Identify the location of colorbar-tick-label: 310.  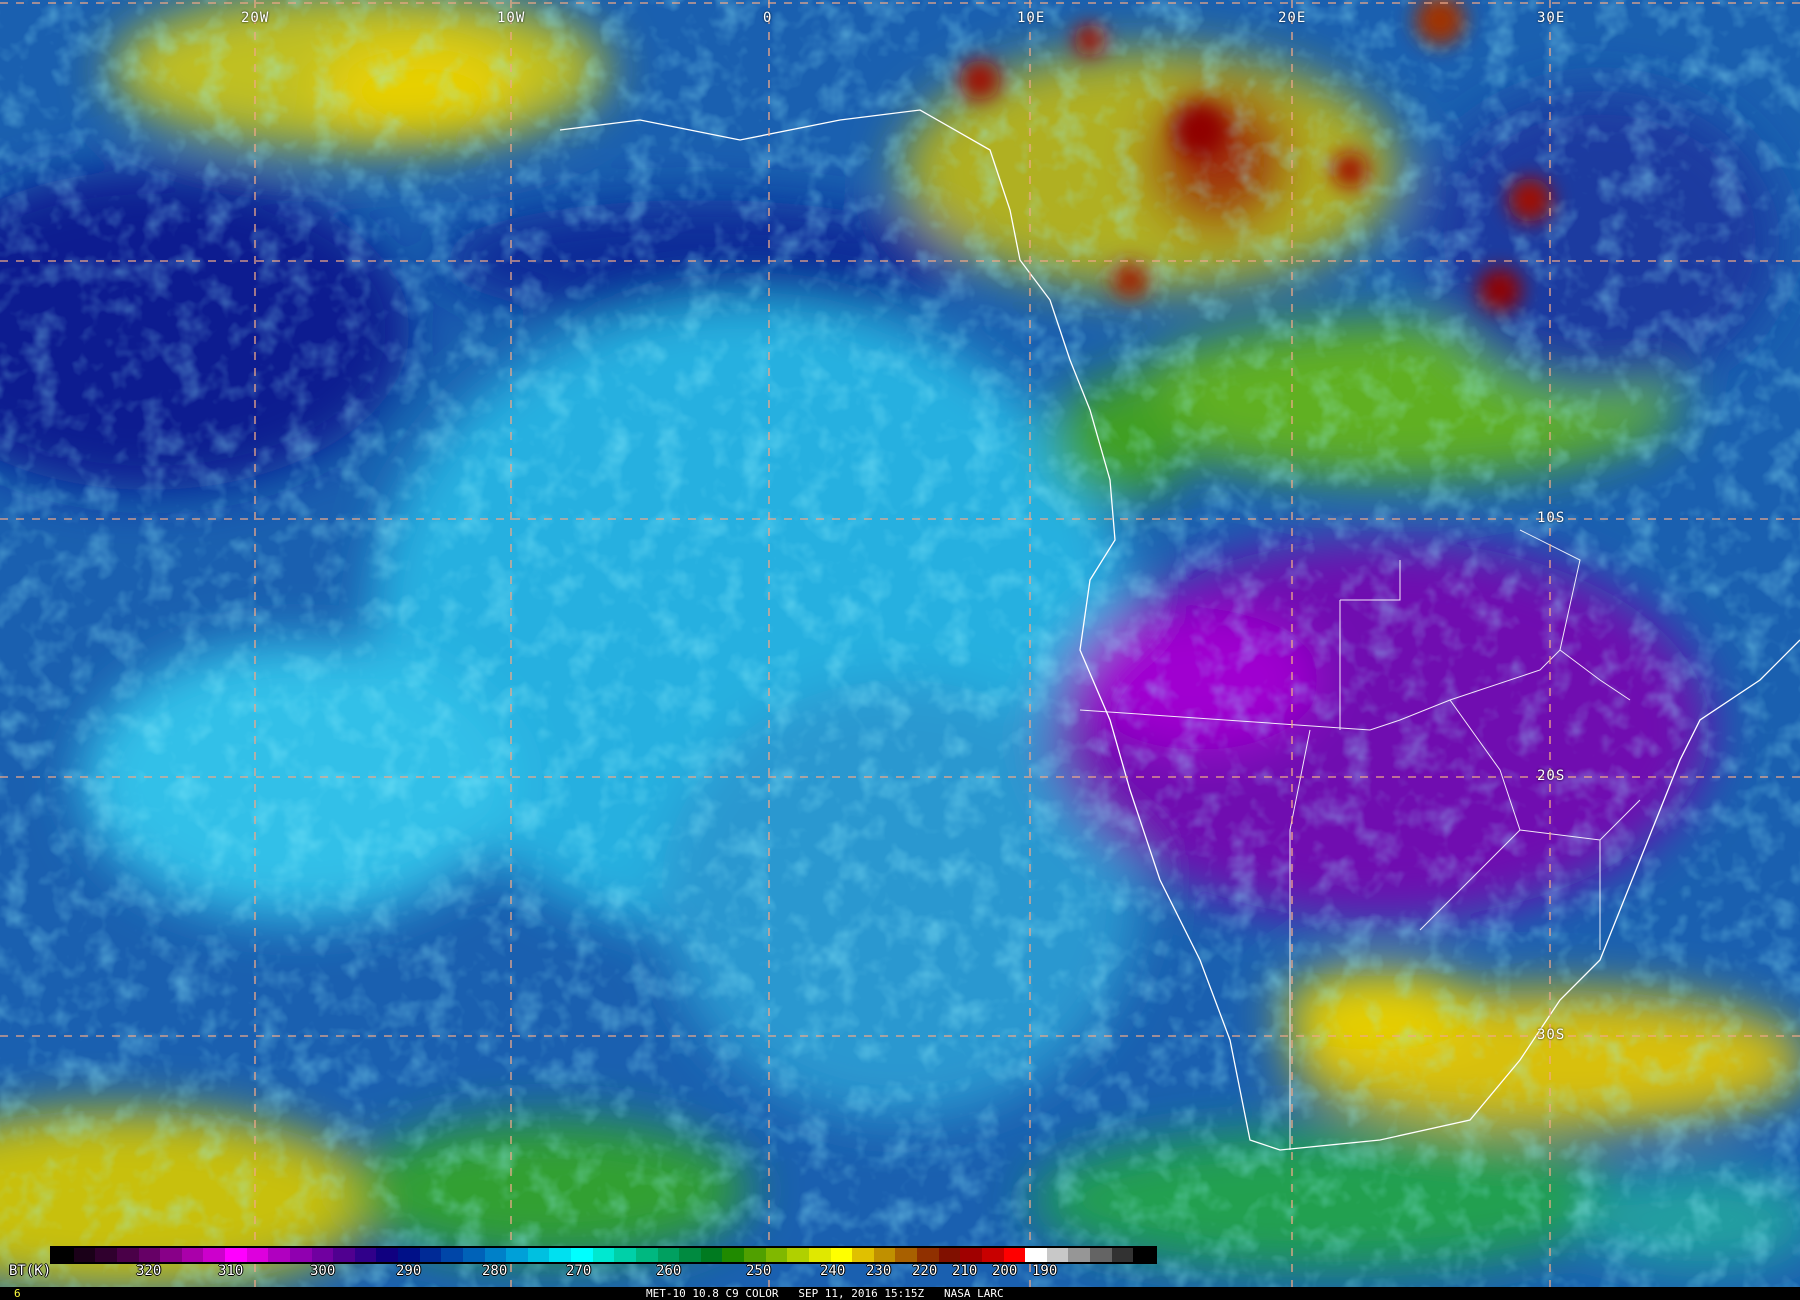
(231, 1271).